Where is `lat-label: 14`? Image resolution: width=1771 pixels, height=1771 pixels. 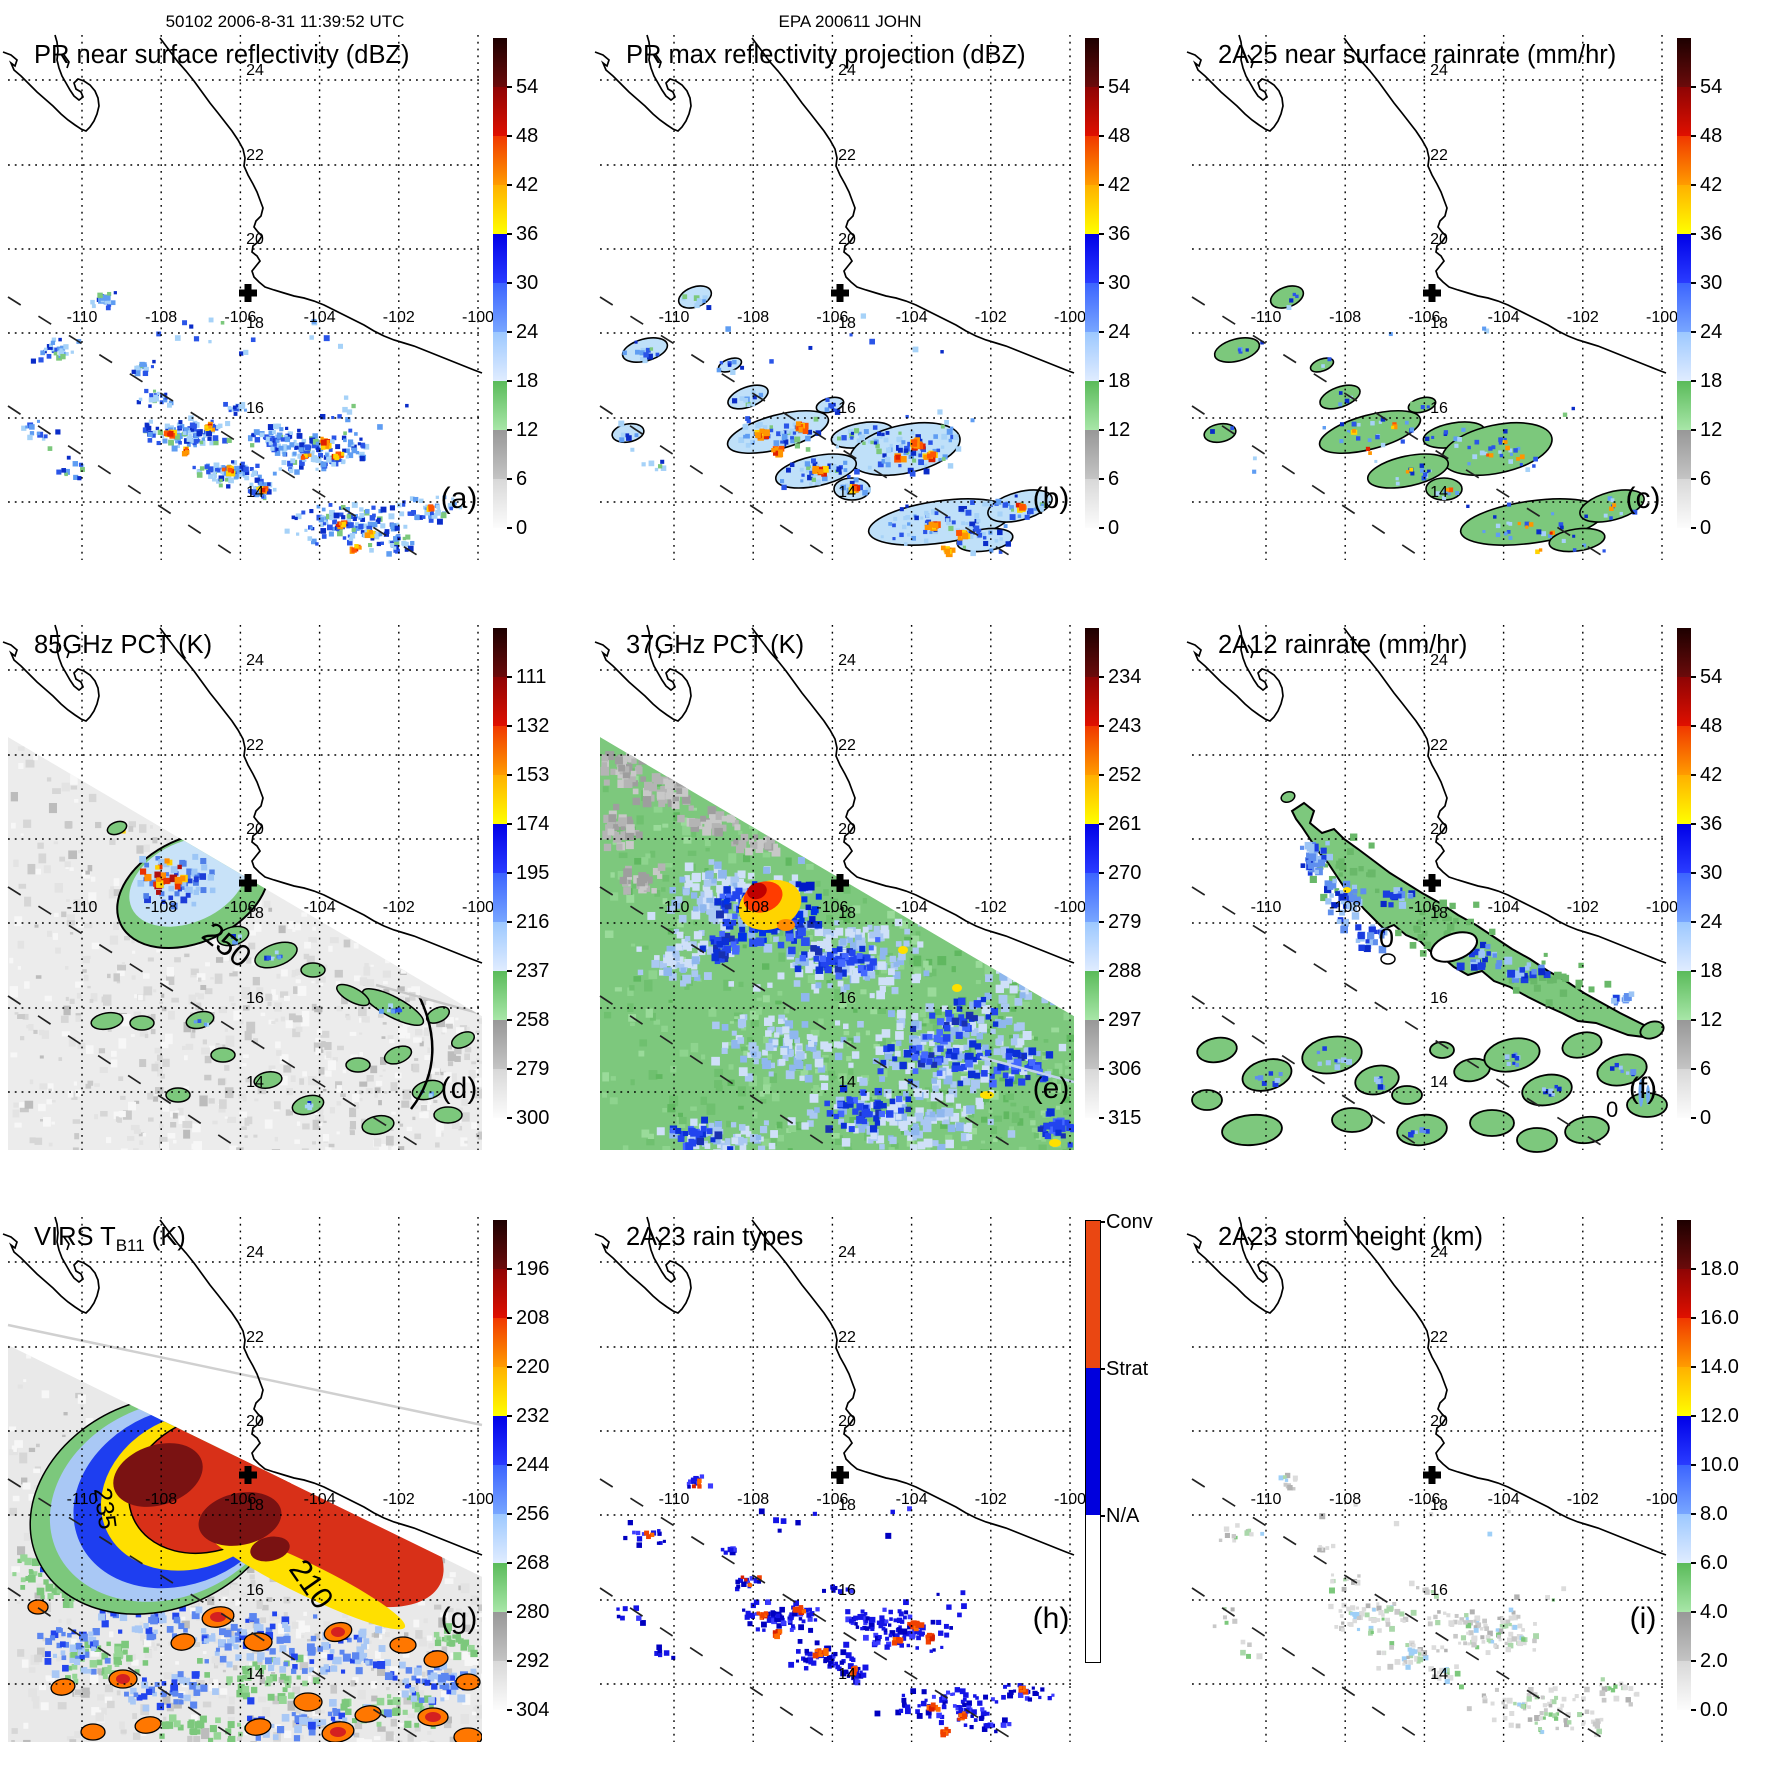
lat-label: 14 is located at coordinates (847, 1674).